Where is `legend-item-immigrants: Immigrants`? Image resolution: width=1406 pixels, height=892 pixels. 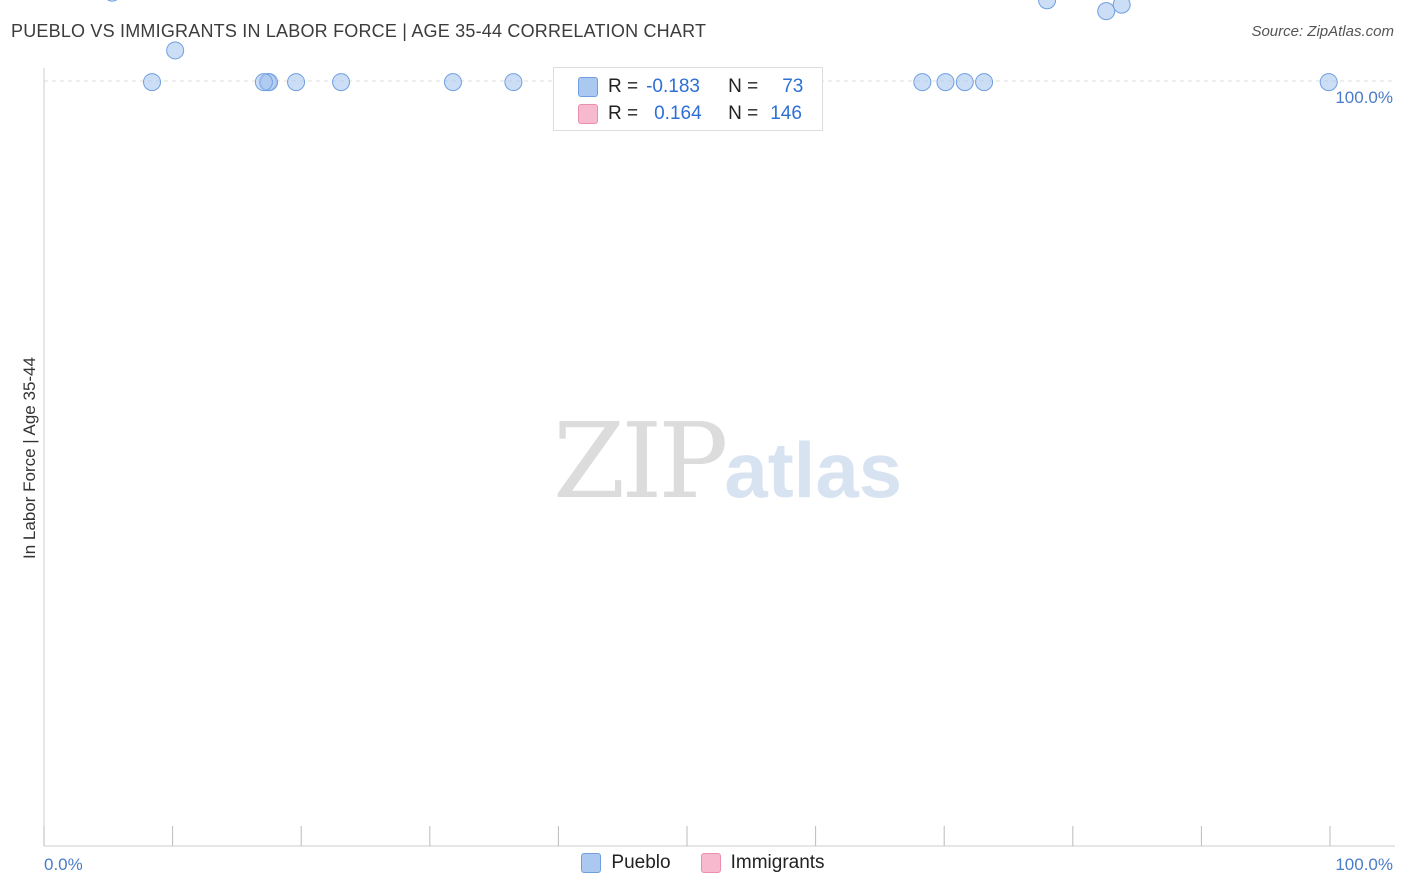
legend-item-immigrants: Immigrants is located at coordinates (762, 863).